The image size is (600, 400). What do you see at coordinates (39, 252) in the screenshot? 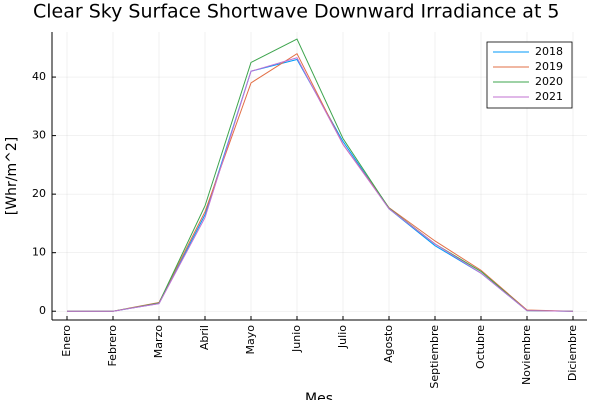
I see `y-tick-label: 10` at bounding box center [39, 252].